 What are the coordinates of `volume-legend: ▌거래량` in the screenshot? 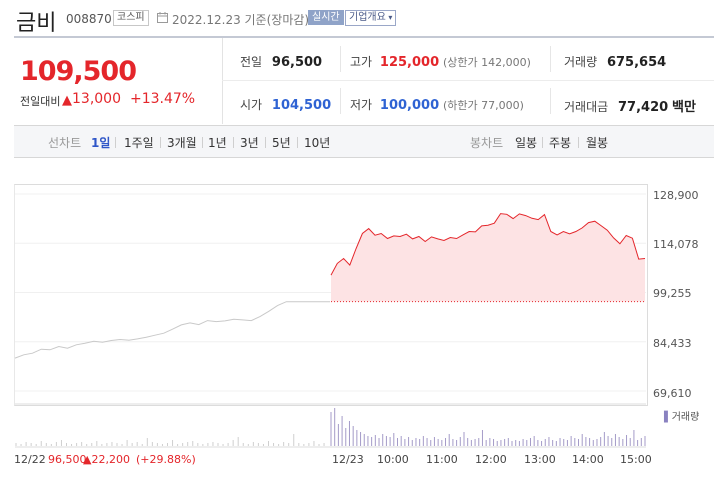 It's located at (681, 415).